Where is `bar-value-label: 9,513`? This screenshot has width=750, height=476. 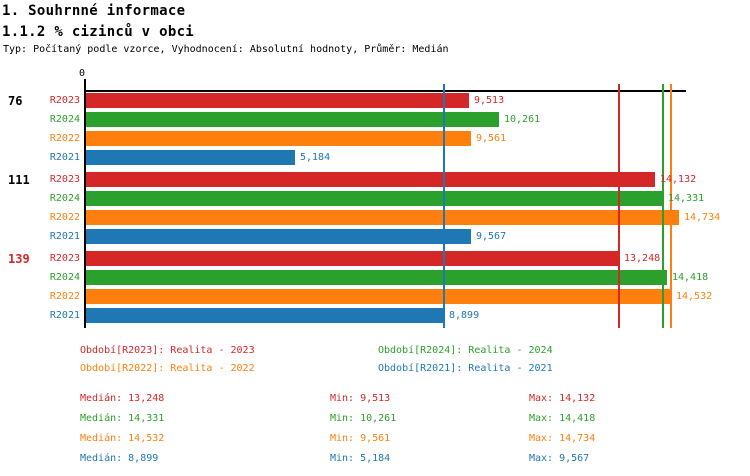
bar-value-label: 9,513 is located at coordinates (489, 100).